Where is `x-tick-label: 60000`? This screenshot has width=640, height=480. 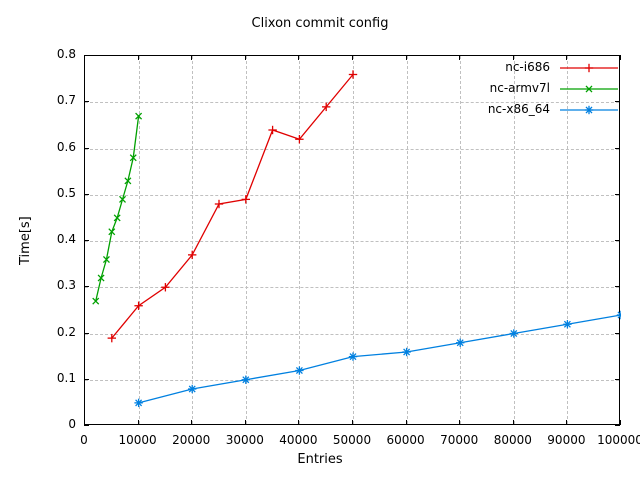
x-tick-label: 60000 is located at coordinates (405, 440).